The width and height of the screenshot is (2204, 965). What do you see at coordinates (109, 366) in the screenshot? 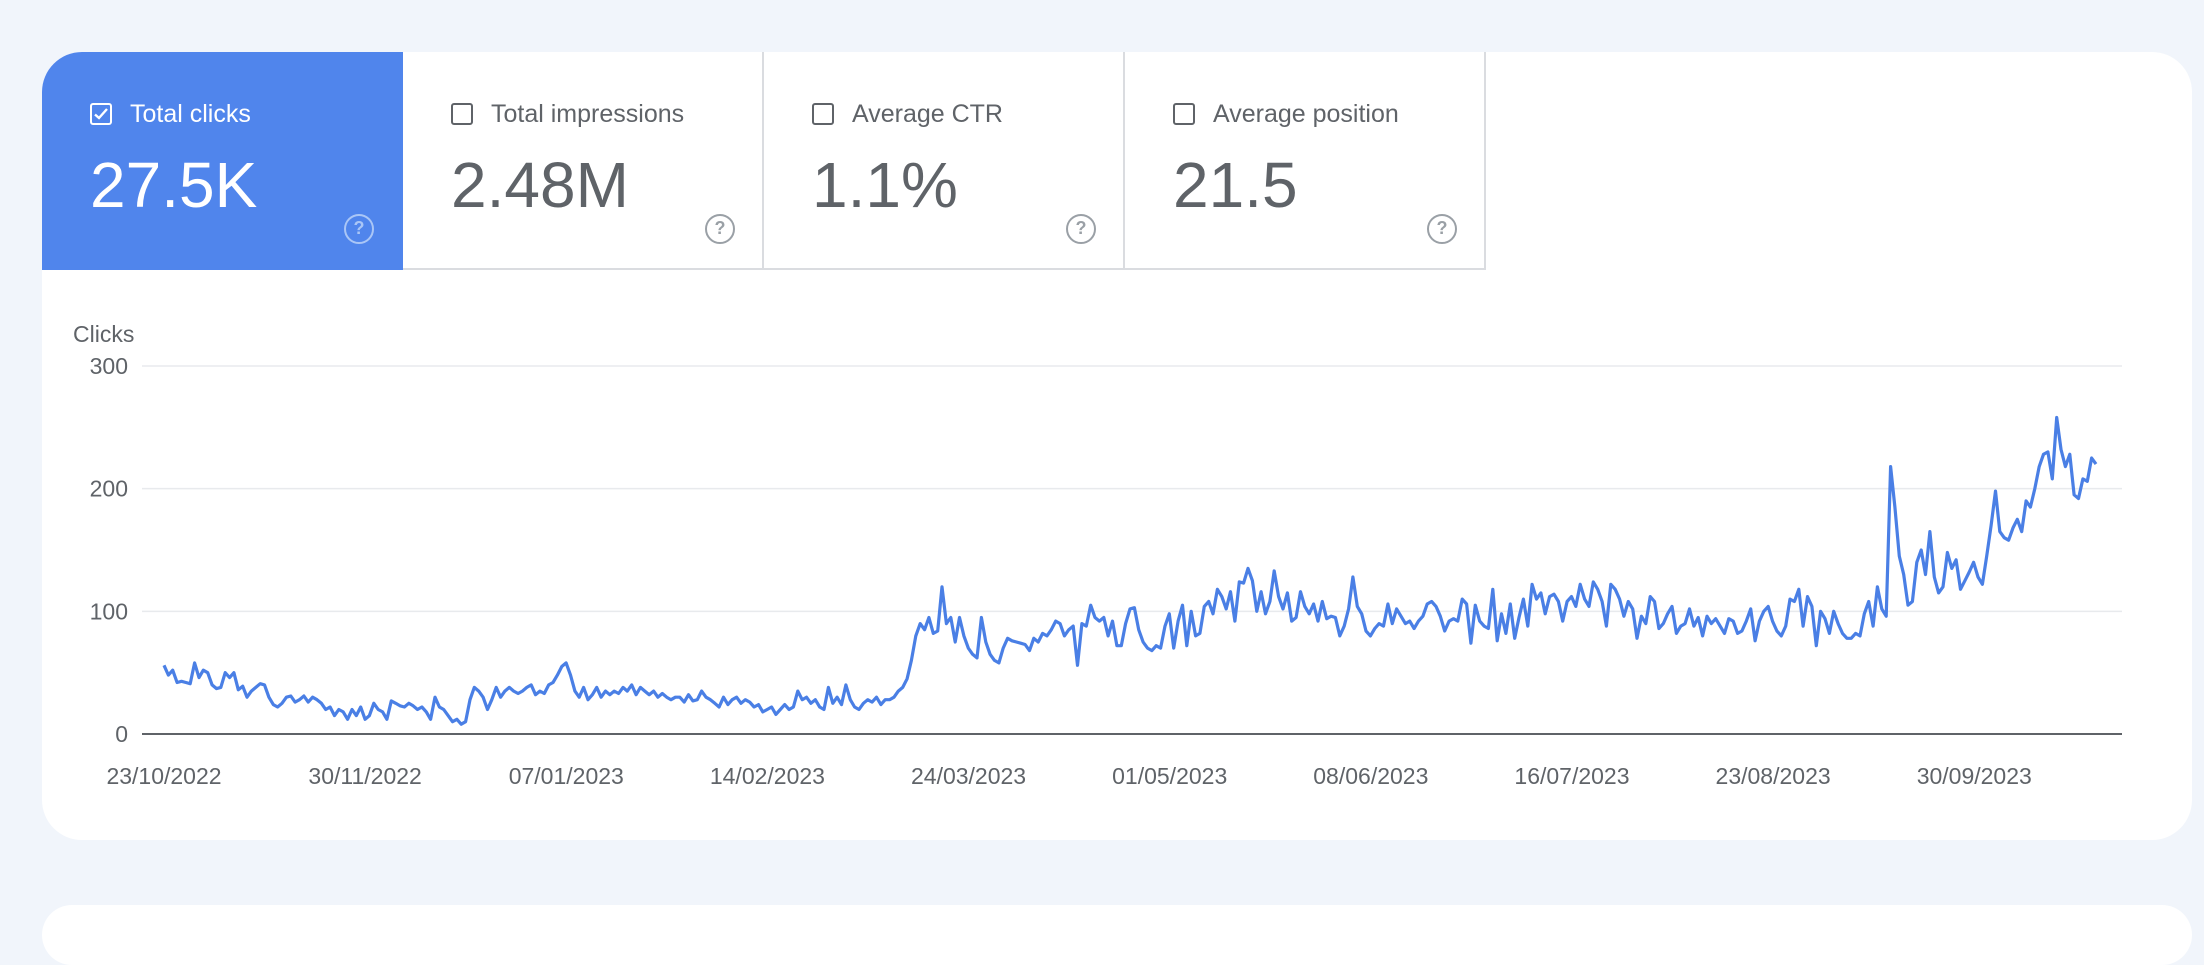
I see `y-tick-label: 300` at bounding box center [109, 366].